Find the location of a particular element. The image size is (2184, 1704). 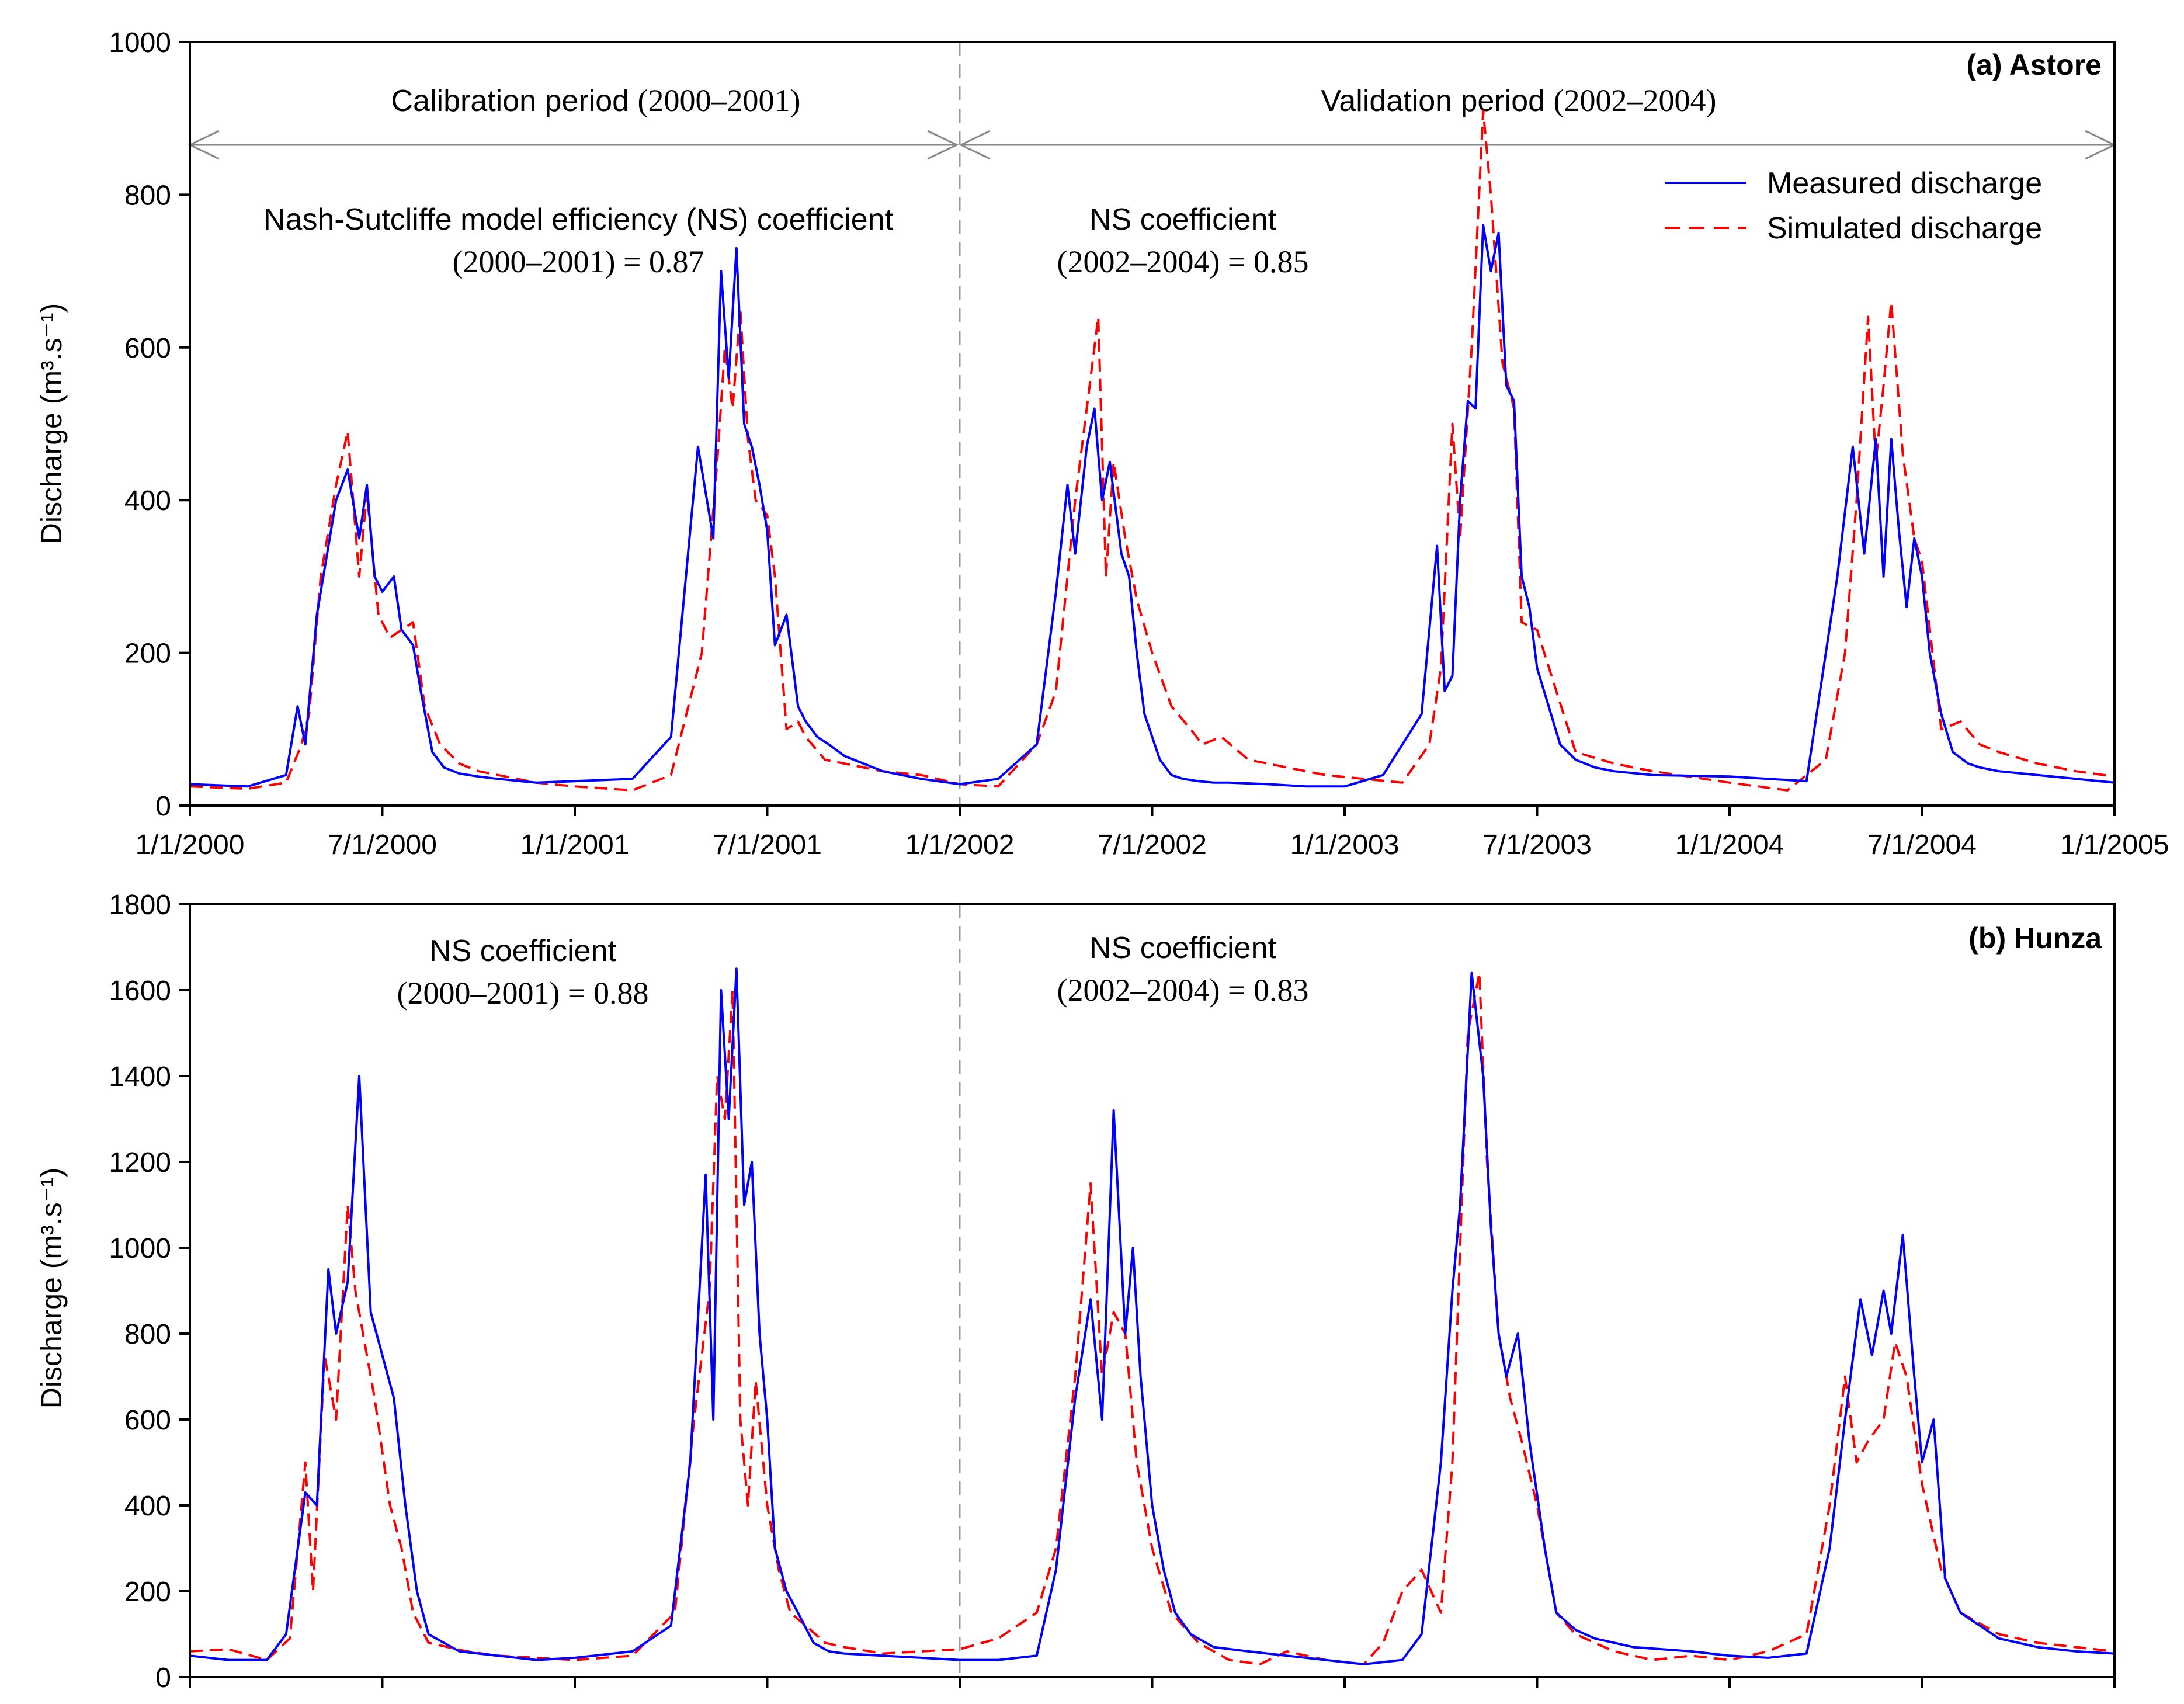

panel-label-astore: (a) Astore is located at coordinates (2034, 64).